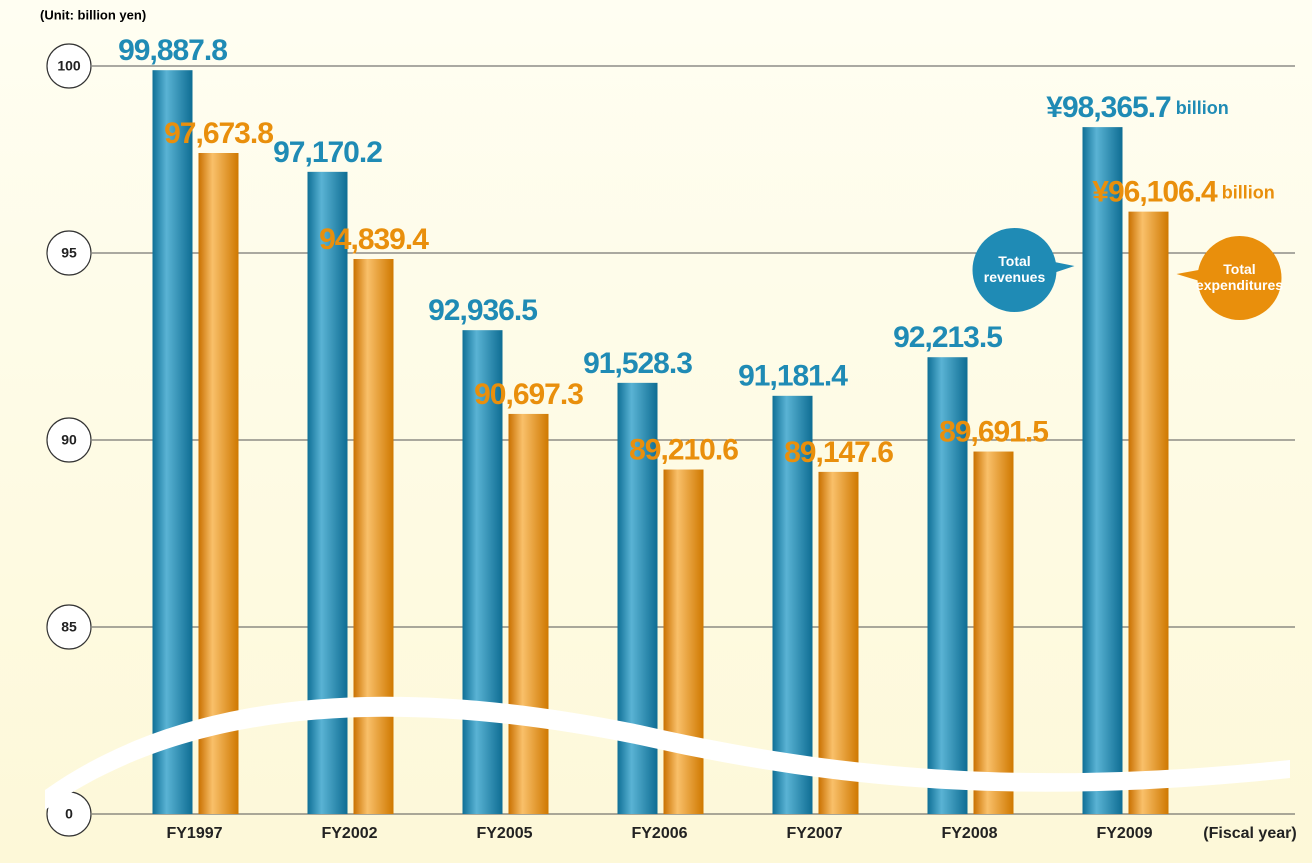 This screenshot has height=863, width=1312. What do you see at coordinates (218, 133) in the screenshot?
I see `value-label: 97,673.8` at bounding box center [218, 133].